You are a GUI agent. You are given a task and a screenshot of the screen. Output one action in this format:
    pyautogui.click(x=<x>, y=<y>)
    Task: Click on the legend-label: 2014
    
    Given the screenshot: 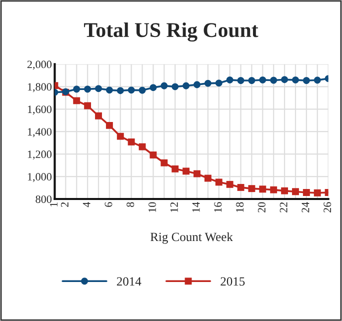 What is the action you would take?
    pyautogui.click(x=129, y=281)
    